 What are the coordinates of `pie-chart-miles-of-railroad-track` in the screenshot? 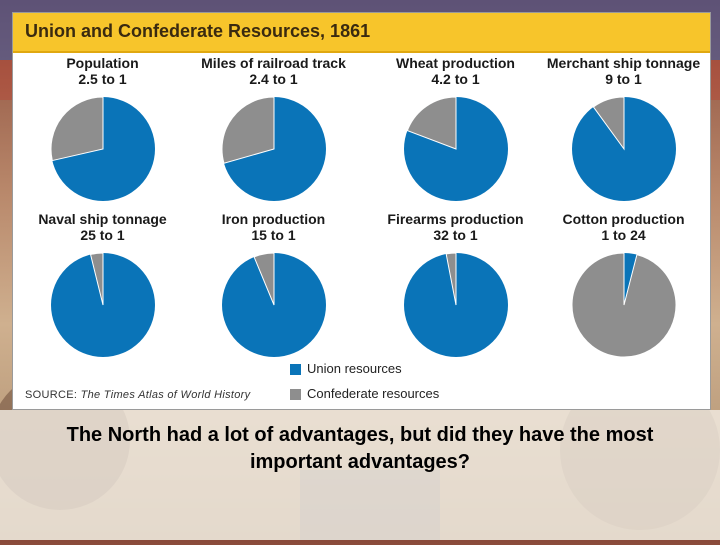 It's located at (273, 148).